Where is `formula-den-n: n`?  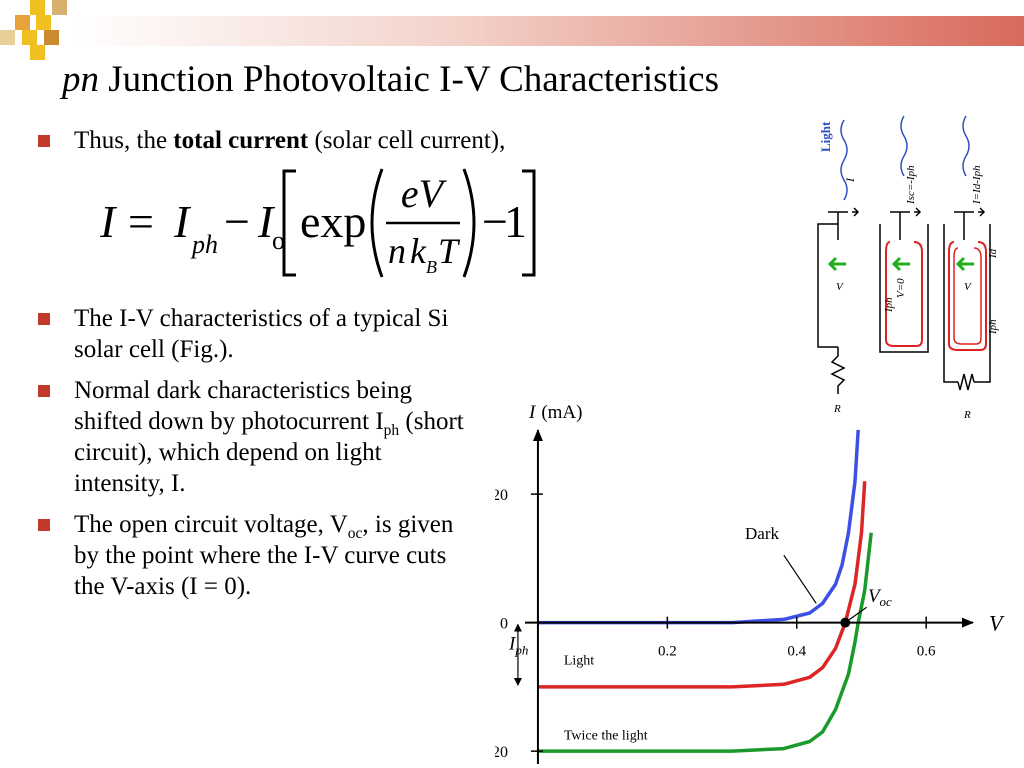
formula-den-n: n is located at coordinates (397, 251).